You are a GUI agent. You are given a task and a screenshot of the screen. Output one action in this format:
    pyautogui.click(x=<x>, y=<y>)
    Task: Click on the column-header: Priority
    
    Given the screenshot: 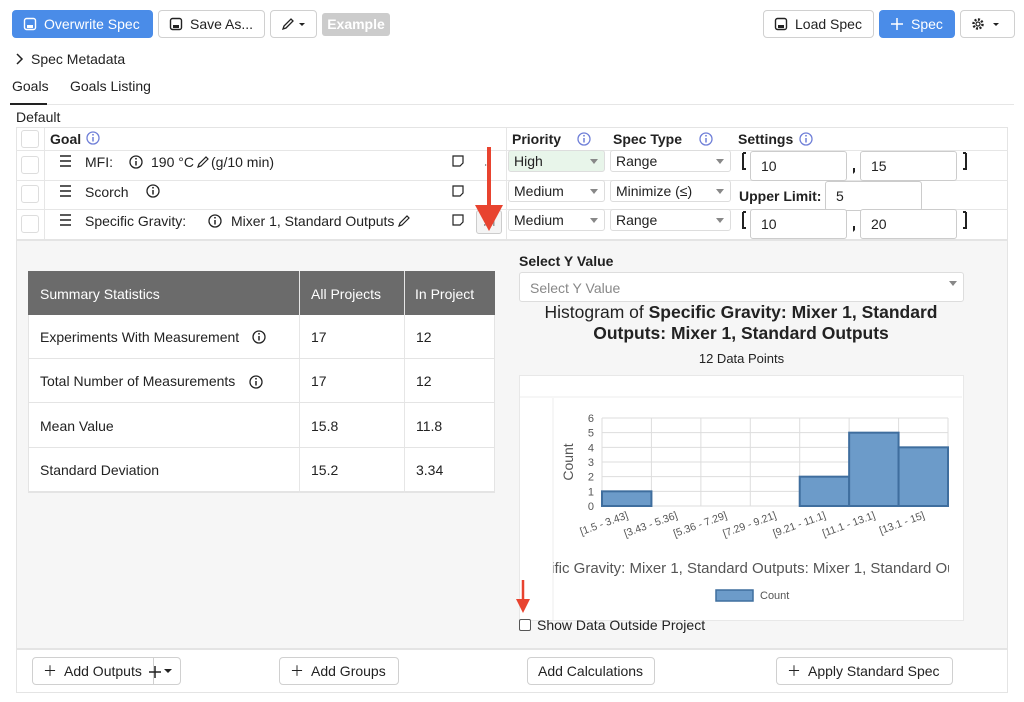 What is the action you would take?
    pyautogui.click(x=537, y=139)
    